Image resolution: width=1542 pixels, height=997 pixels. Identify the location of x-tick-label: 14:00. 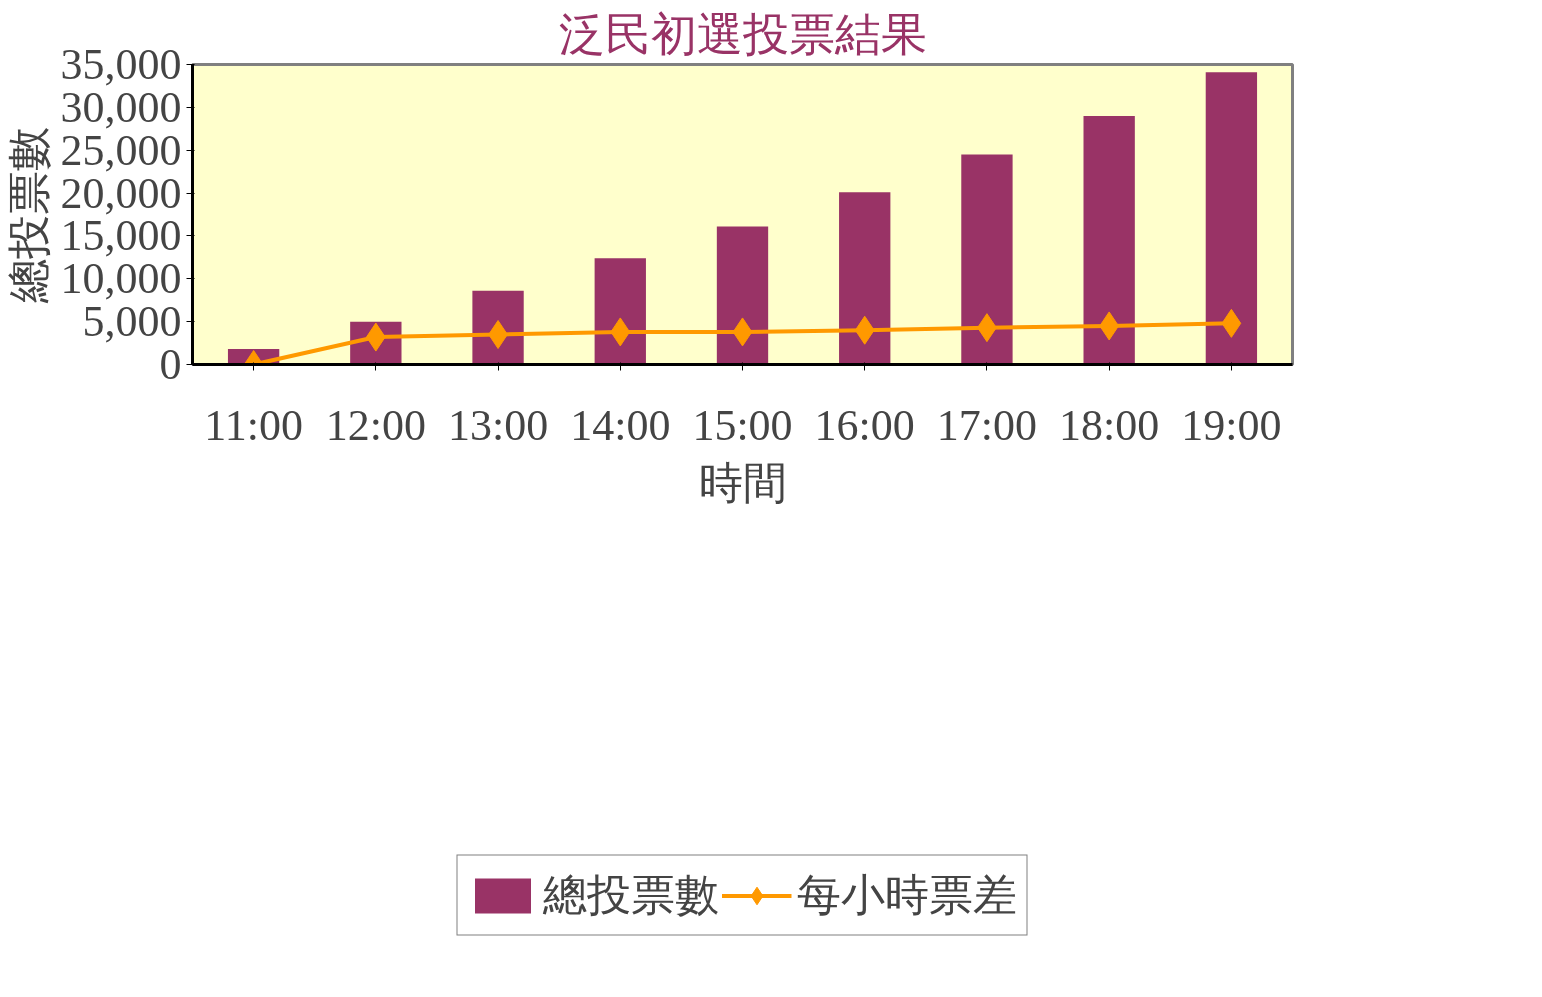
(620, 425).